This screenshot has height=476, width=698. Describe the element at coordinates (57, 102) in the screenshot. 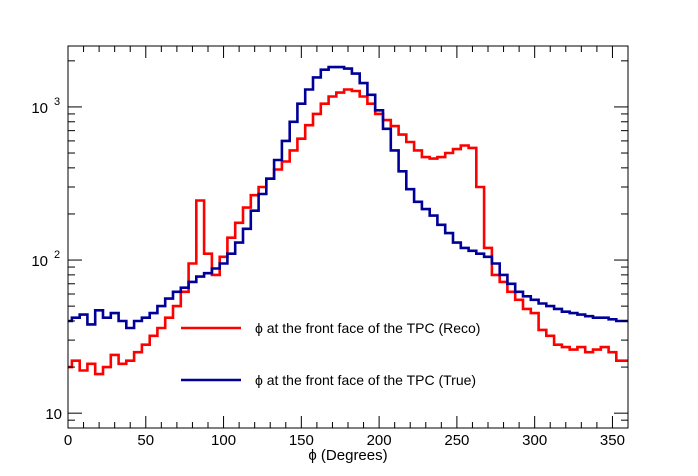

I see `y-tick-exponent: 3` at that location.